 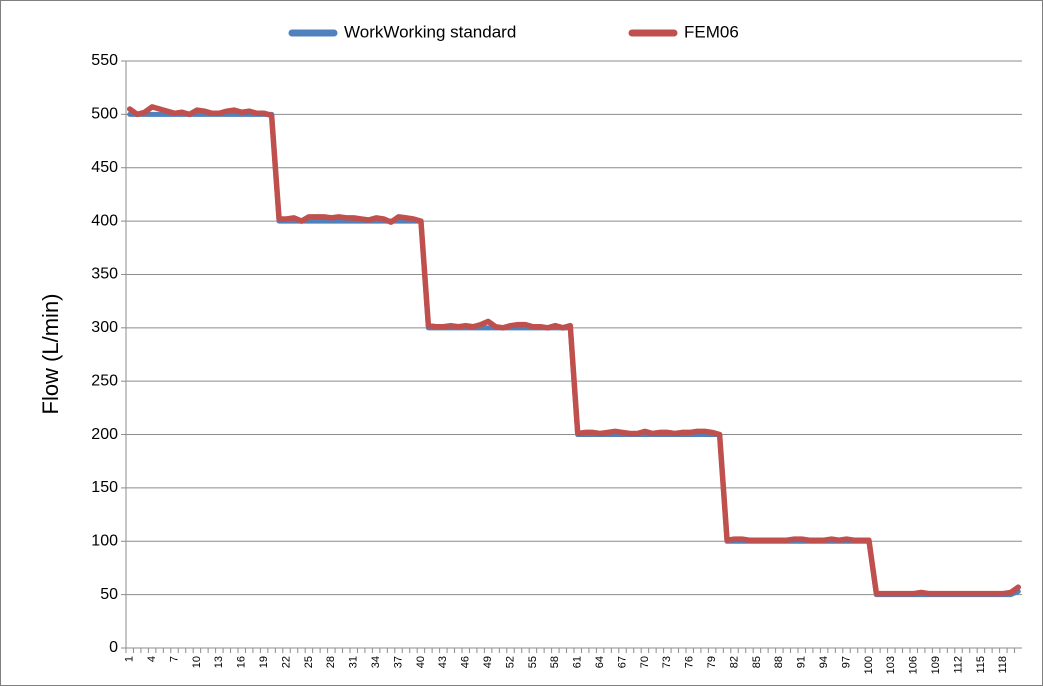 I want to click on y-tick-label: 550, so click(x=104, y=60).